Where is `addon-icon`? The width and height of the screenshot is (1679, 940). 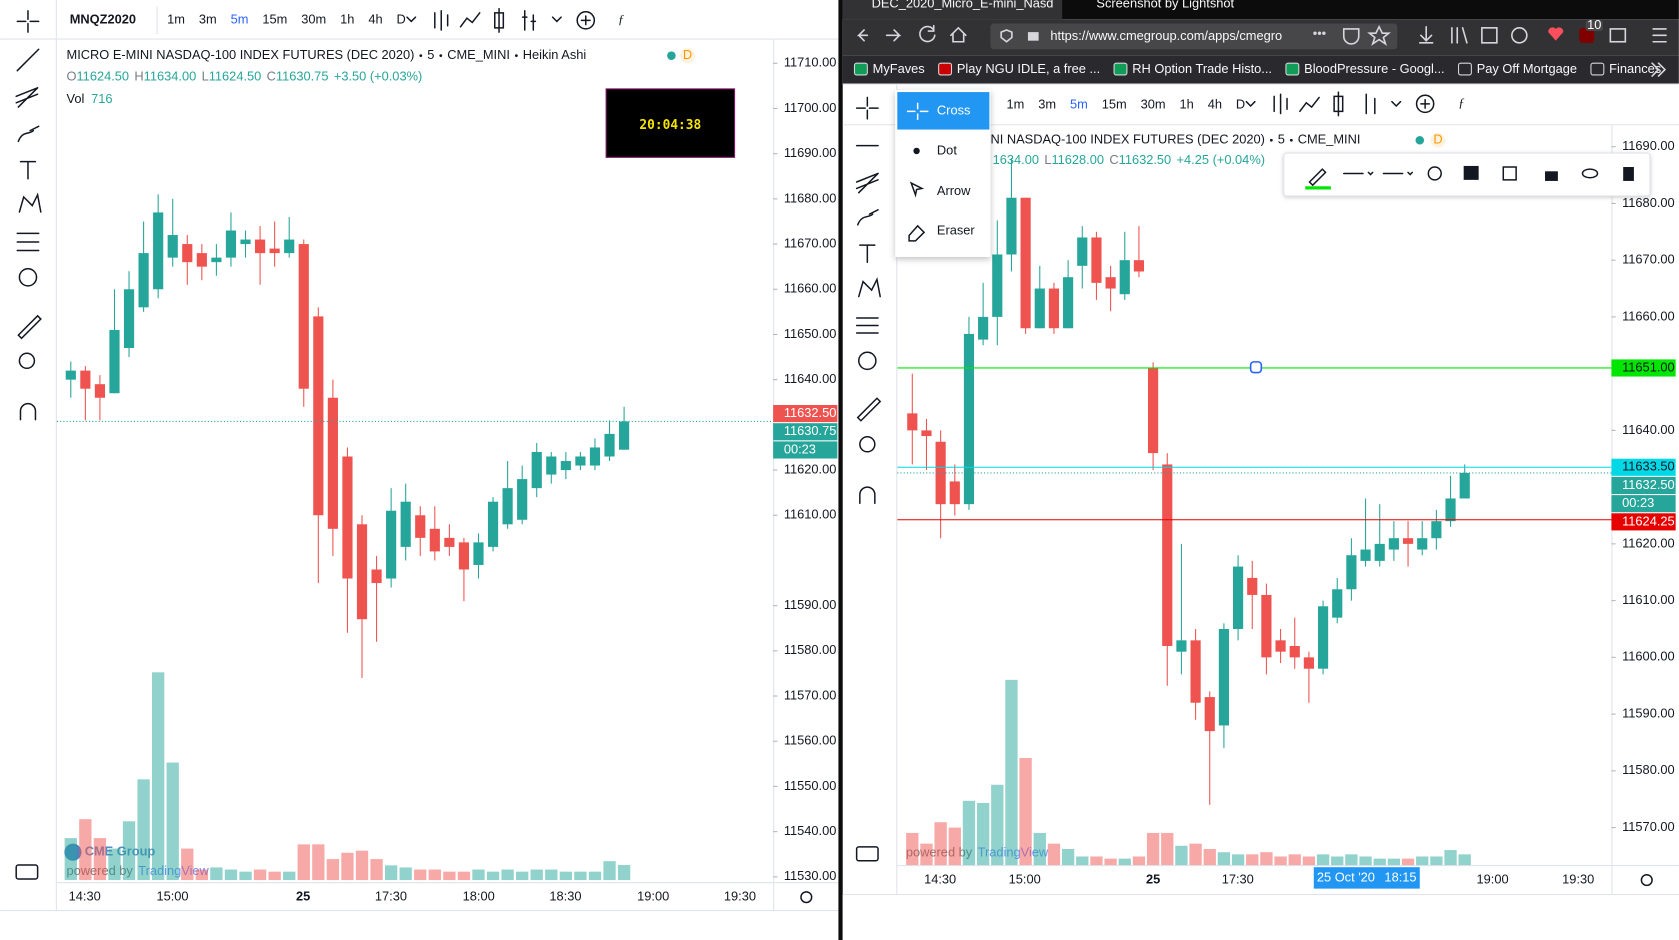
addon-icon is located at coordinates (1556, 34).